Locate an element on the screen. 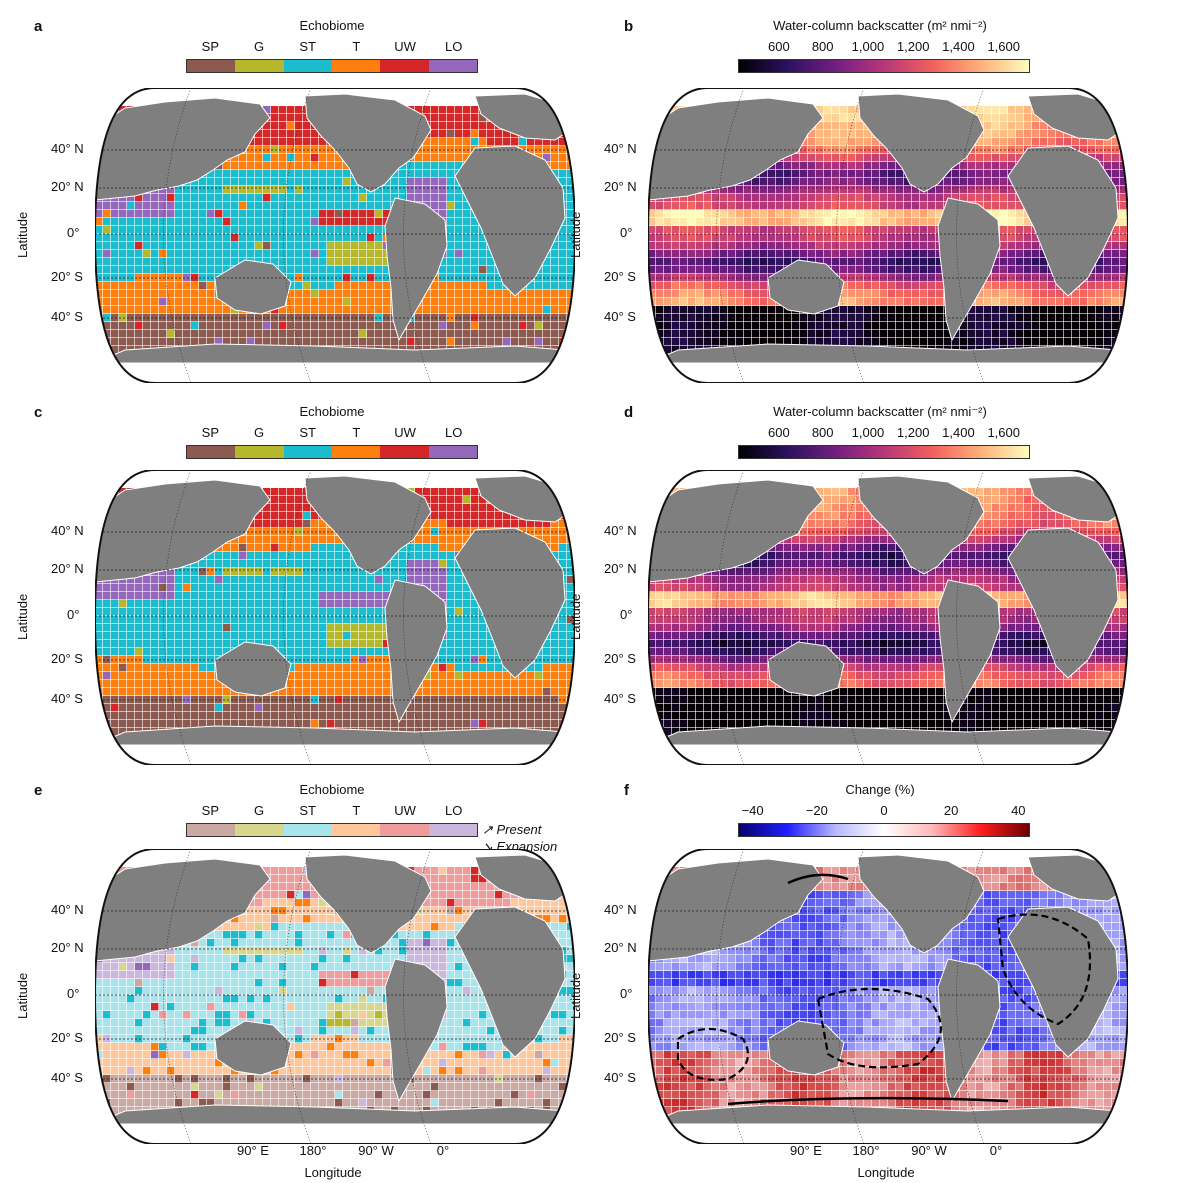  colorbar-tick-label: 1,400 is located at coordinates (958, 46).